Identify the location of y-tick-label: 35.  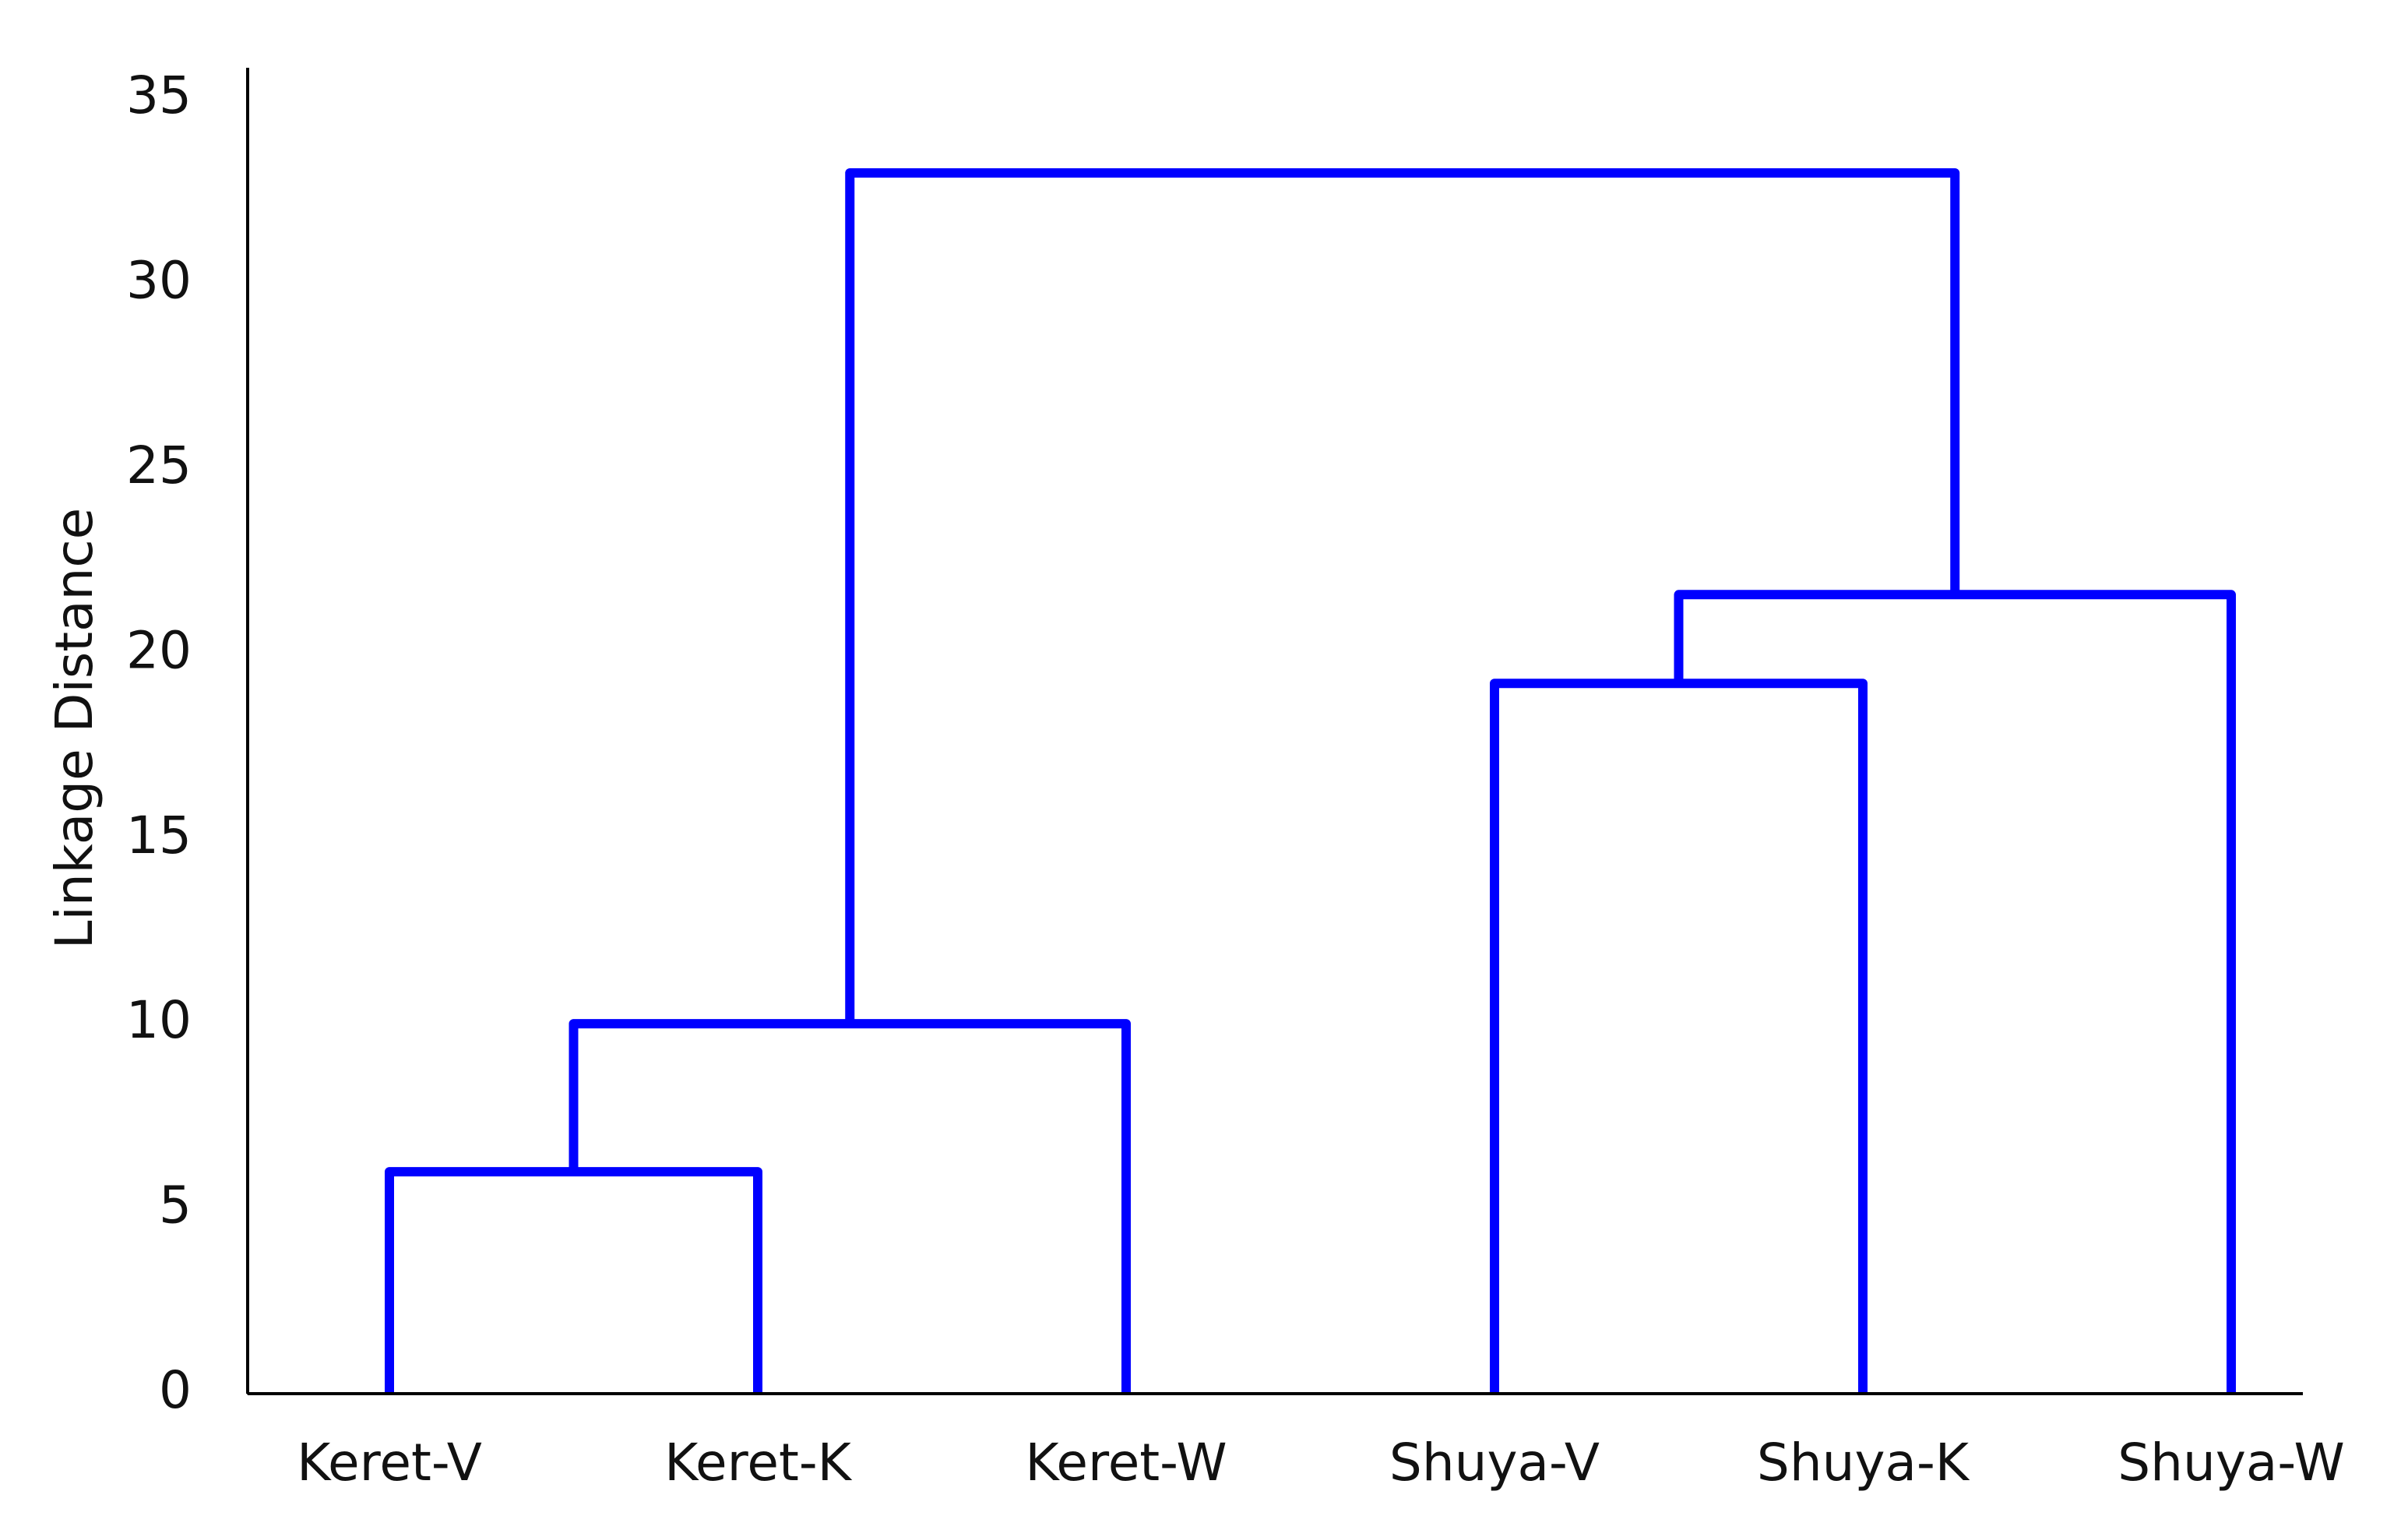
(159, 95).